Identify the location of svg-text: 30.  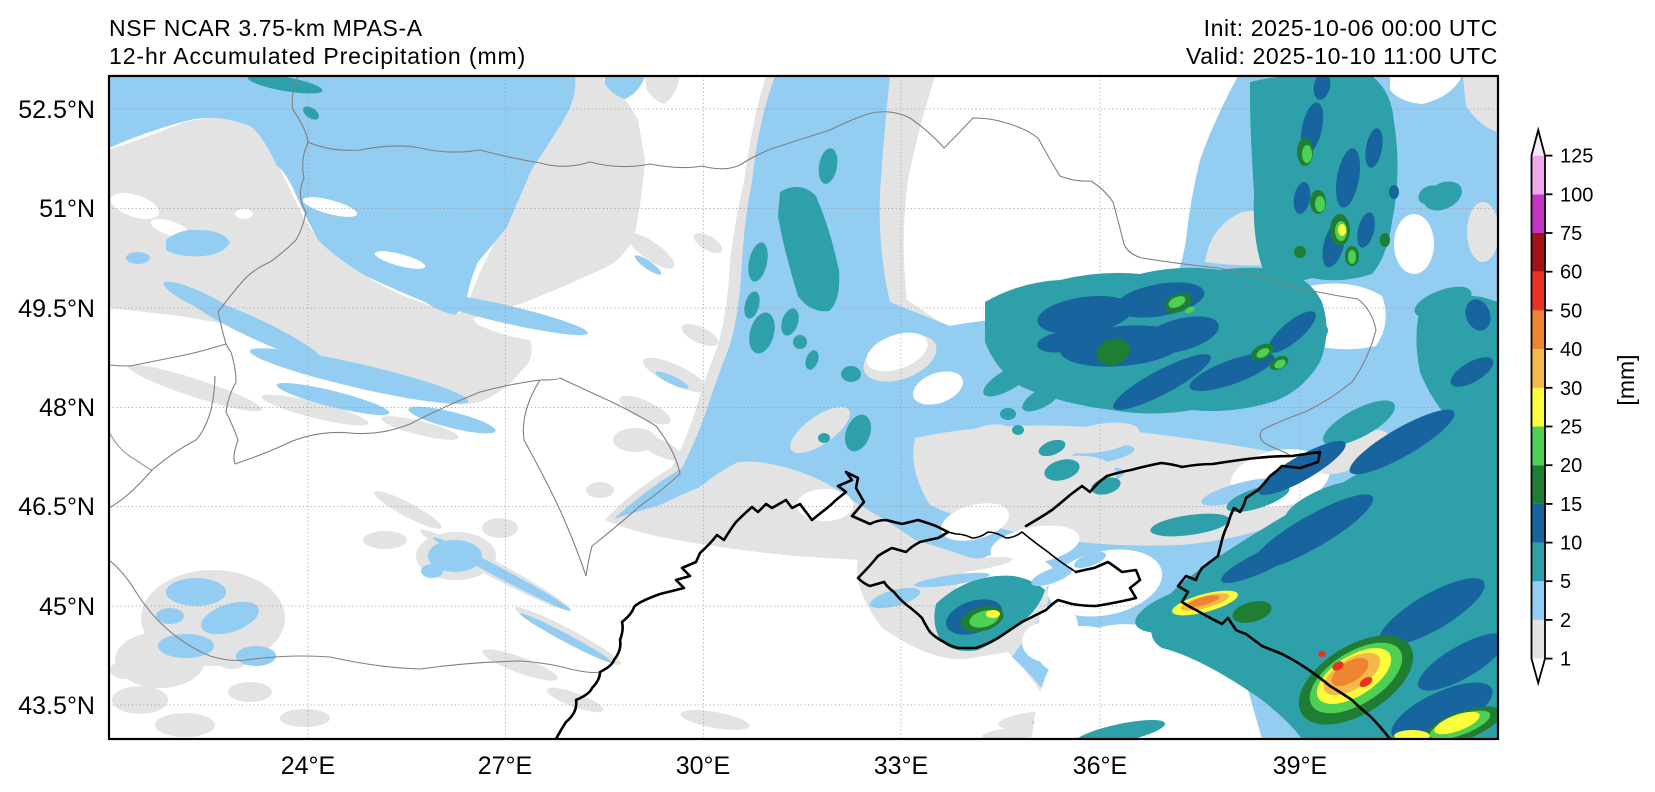
(1571, 389).